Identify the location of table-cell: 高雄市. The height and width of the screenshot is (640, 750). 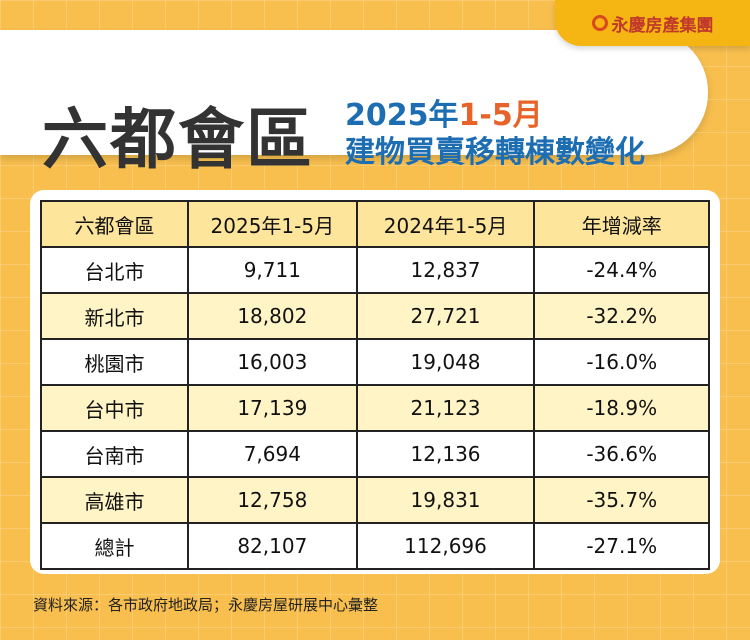
(114, 500).